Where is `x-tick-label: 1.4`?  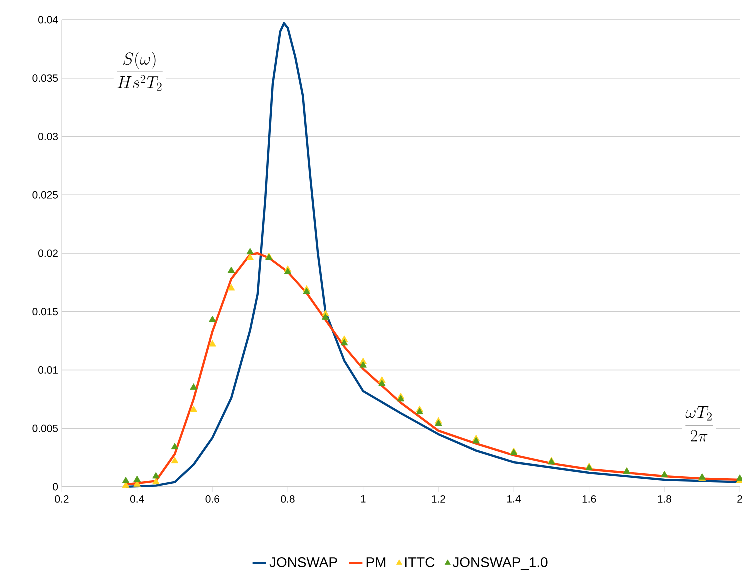 x-tick-label: 1.4 is located at coordinates (514, 499).